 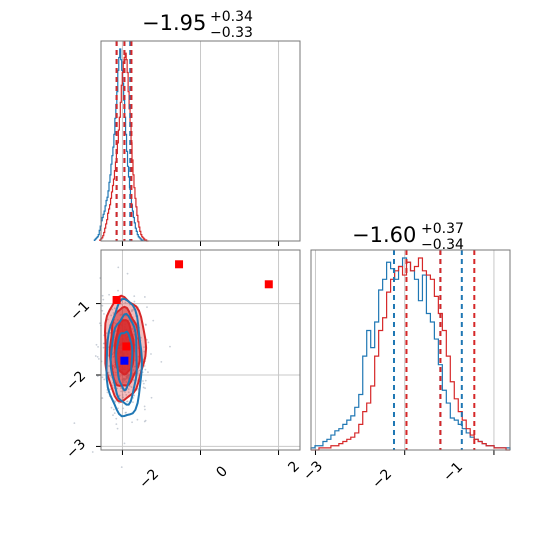 I want to click on title-param-2-minus: −0.34, so click(x=442, y=245).